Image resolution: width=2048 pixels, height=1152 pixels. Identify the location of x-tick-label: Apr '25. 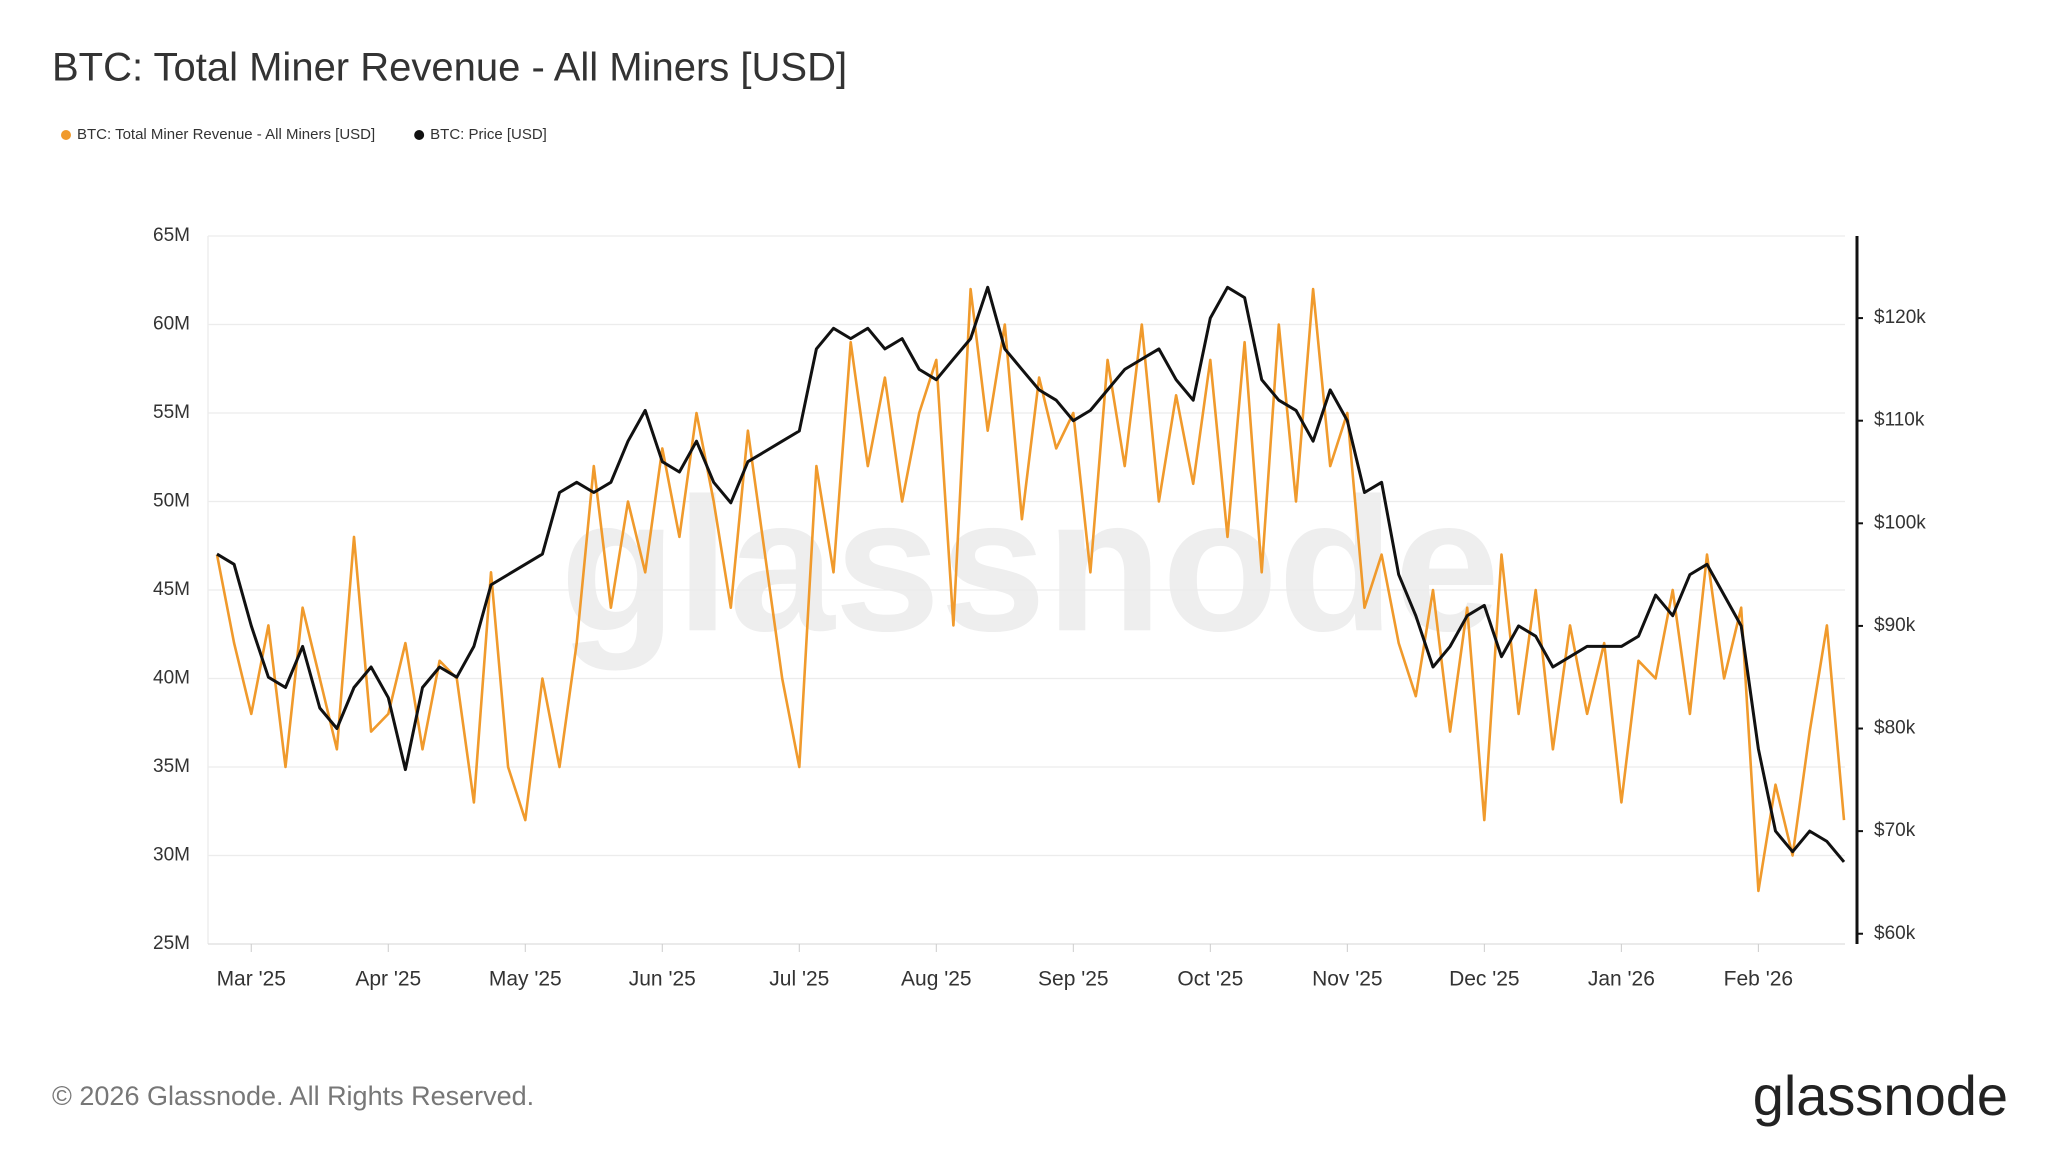
(388, 979).